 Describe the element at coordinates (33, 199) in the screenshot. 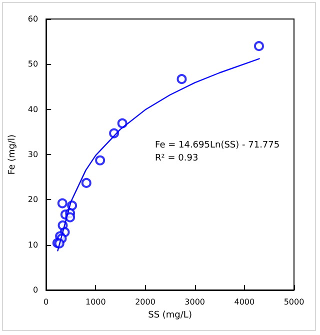

I see `y-tick-label: 20` at that location.